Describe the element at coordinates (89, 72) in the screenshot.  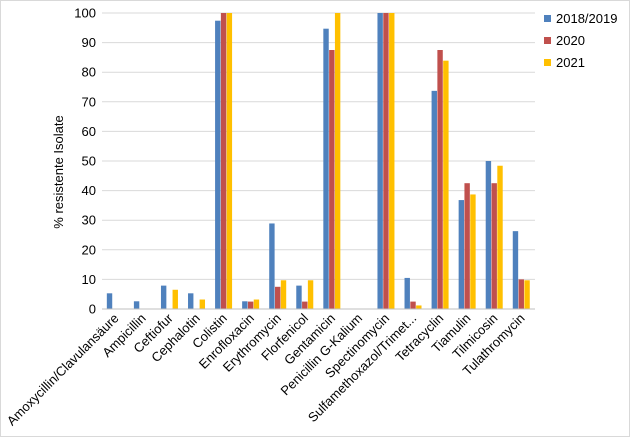
I see `y-tick-label: 80` at that location.